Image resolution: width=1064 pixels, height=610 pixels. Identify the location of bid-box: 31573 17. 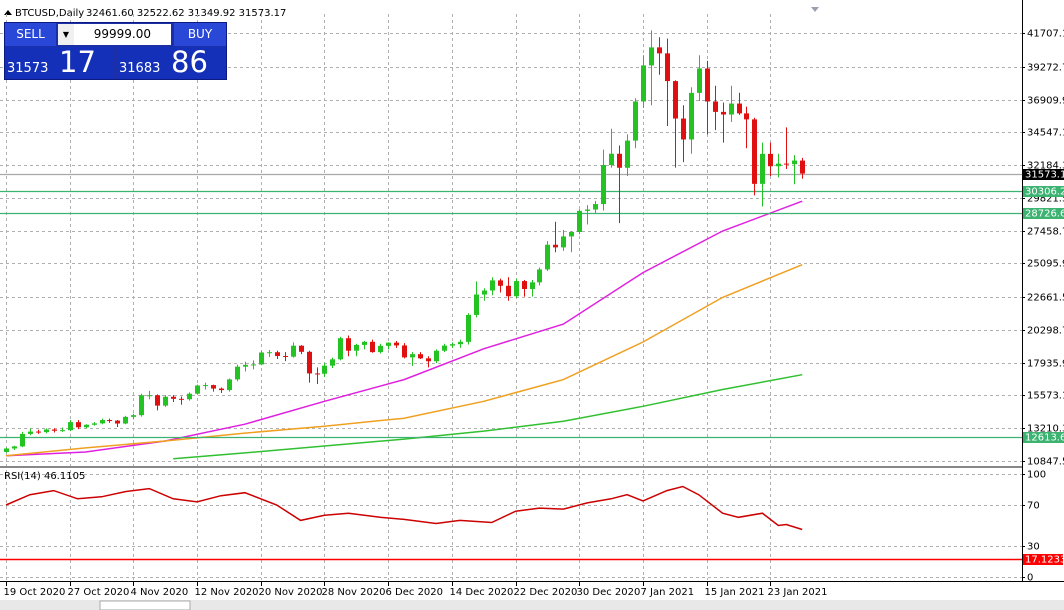
(59, 62).